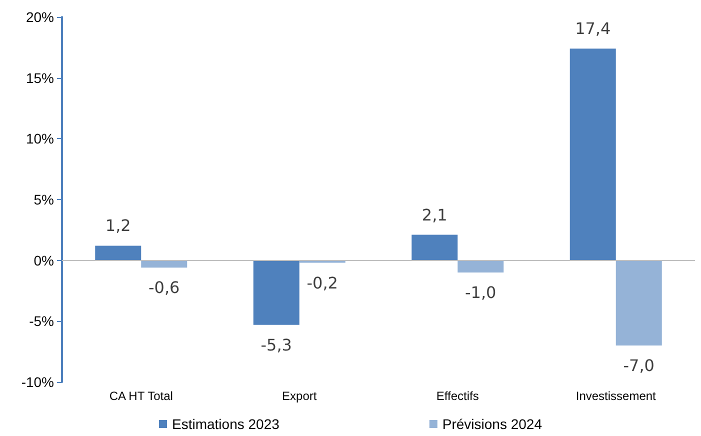  Describe the element at coordinates (41, 321) in the screenshot. I see `y-tick-label: -5%` at that location.